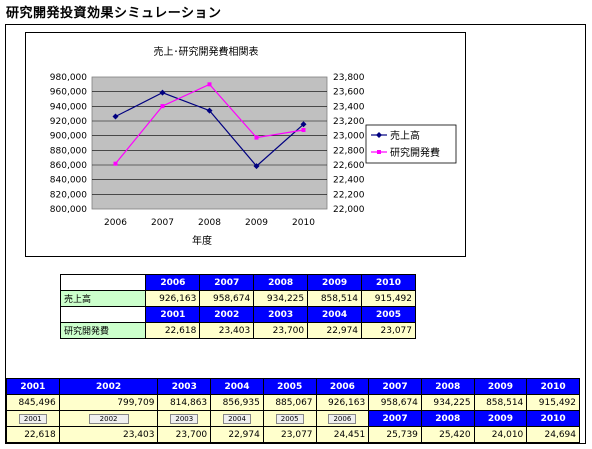  Describe the element at coordinates (209, 223) in the screenshot. I see `x-axis-ticks: 2006 2007 2008 2009 2010` at that location.